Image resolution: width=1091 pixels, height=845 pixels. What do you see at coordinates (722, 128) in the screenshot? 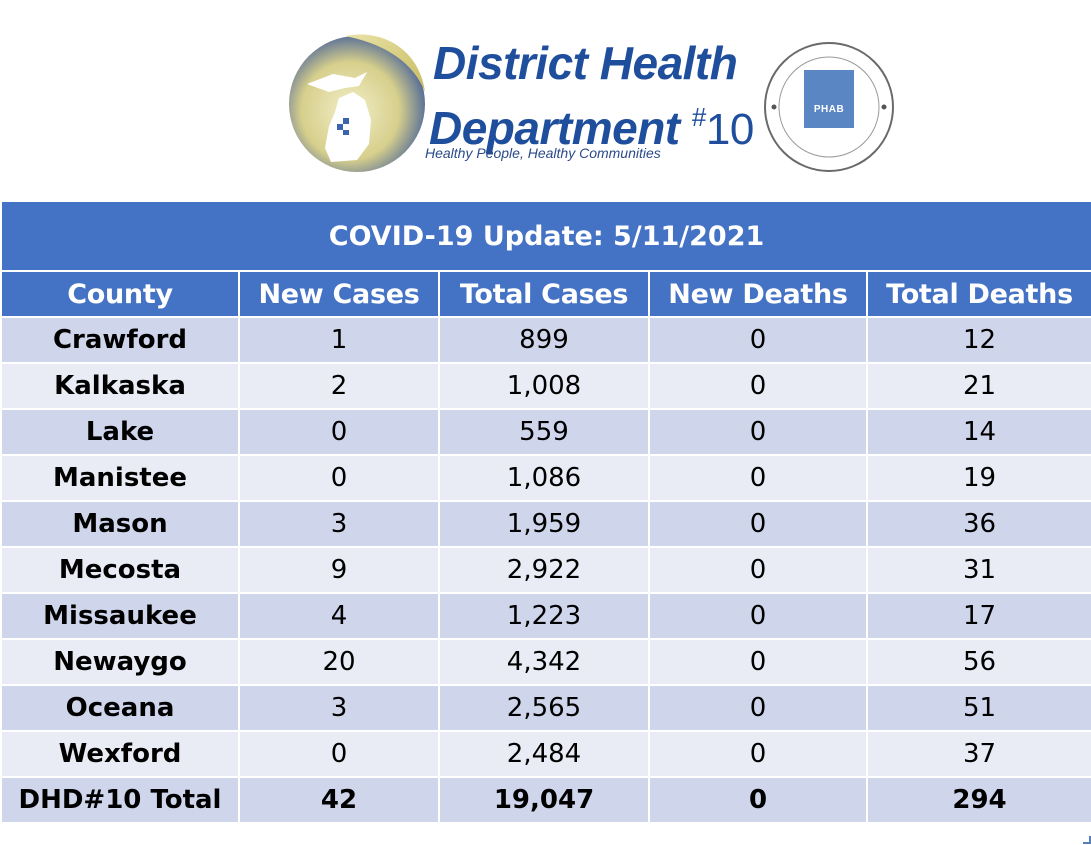
I see `logo-number: #10` at bounding box center [722, 128].